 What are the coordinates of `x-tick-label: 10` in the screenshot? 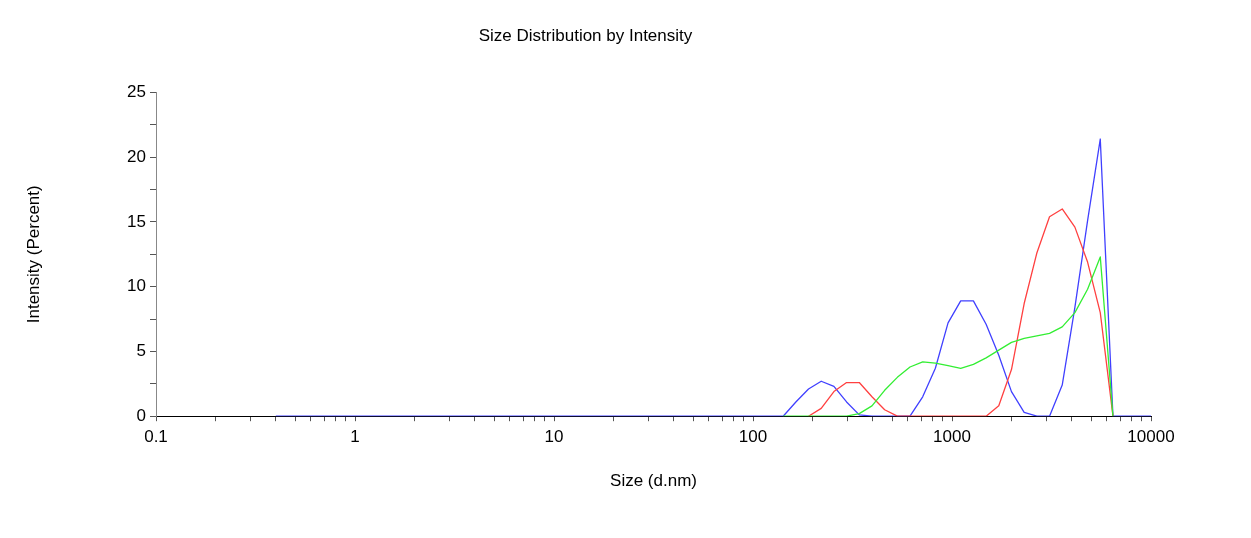 It's located at (554, 437).